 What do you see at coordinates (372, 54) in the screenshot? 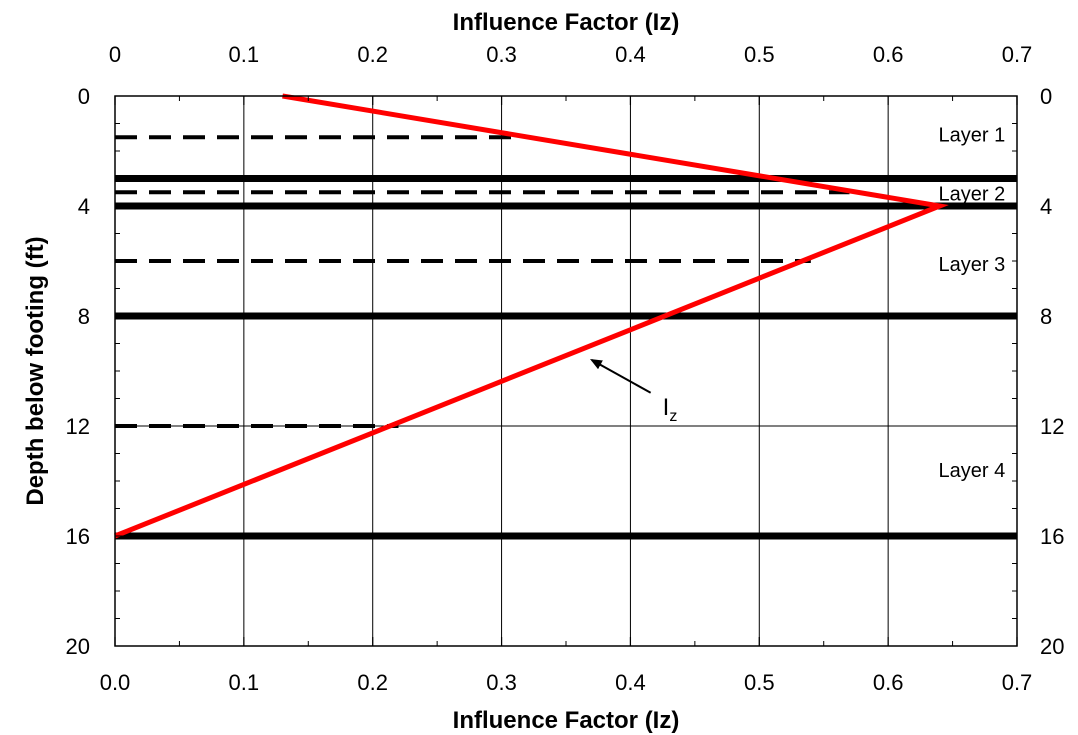
I see `x-tick-label-top-2: 0.2` at bounding box center [372, 54].